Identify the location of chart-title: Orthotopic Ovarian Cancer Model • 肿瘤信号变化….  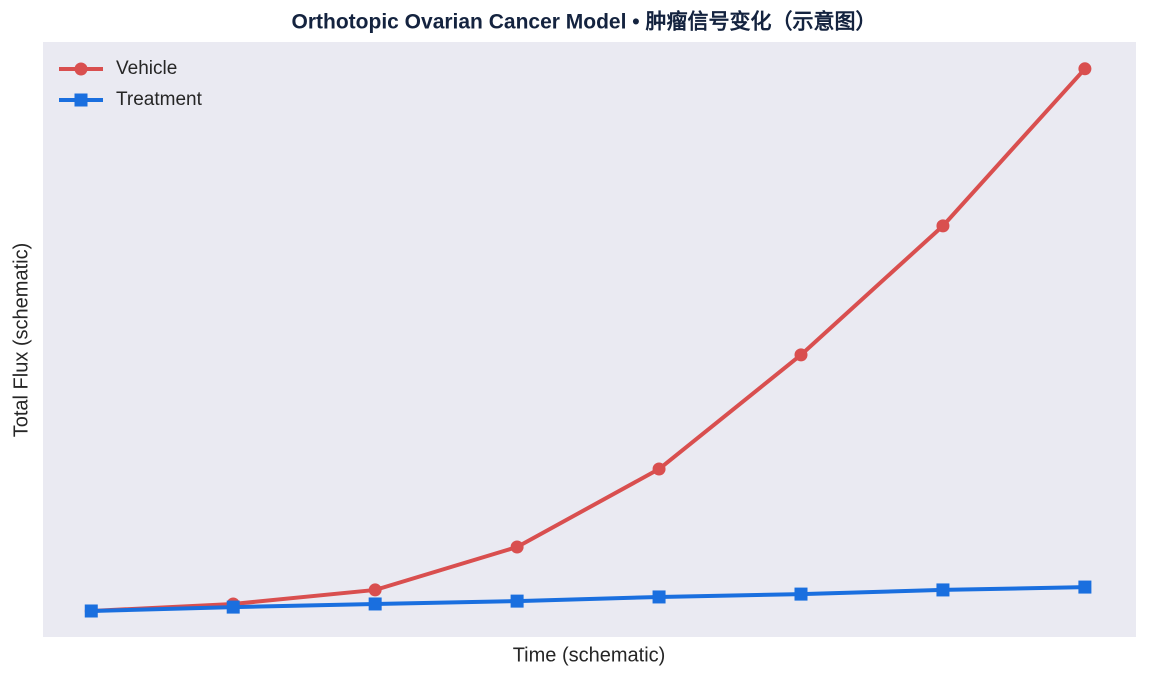
(584, 22).